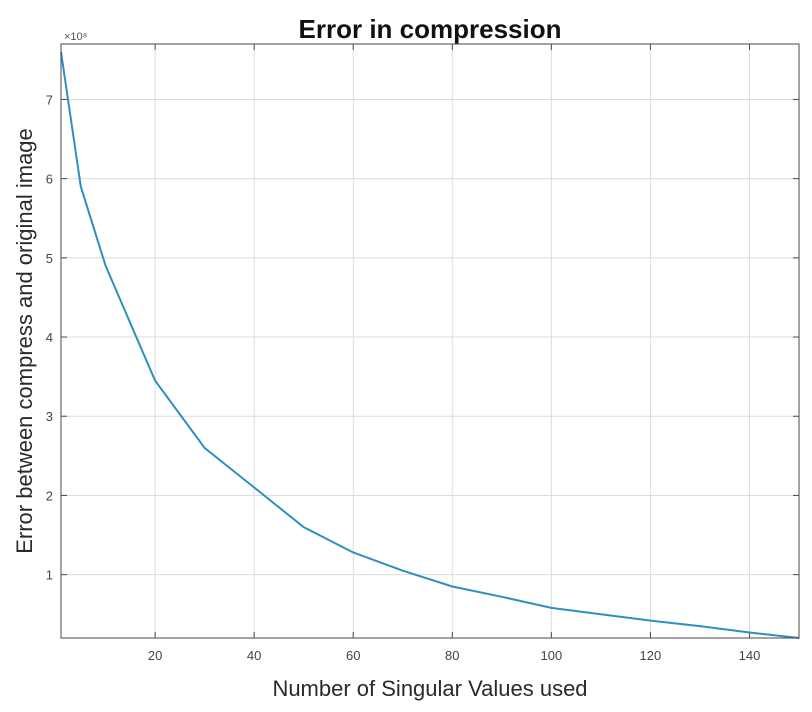 This screenshot has width=812, height=712. What do you see at coordinates (651, 655) in the screenshot?
I see `x-tick-label: 120` at bounding box center [651, 655].